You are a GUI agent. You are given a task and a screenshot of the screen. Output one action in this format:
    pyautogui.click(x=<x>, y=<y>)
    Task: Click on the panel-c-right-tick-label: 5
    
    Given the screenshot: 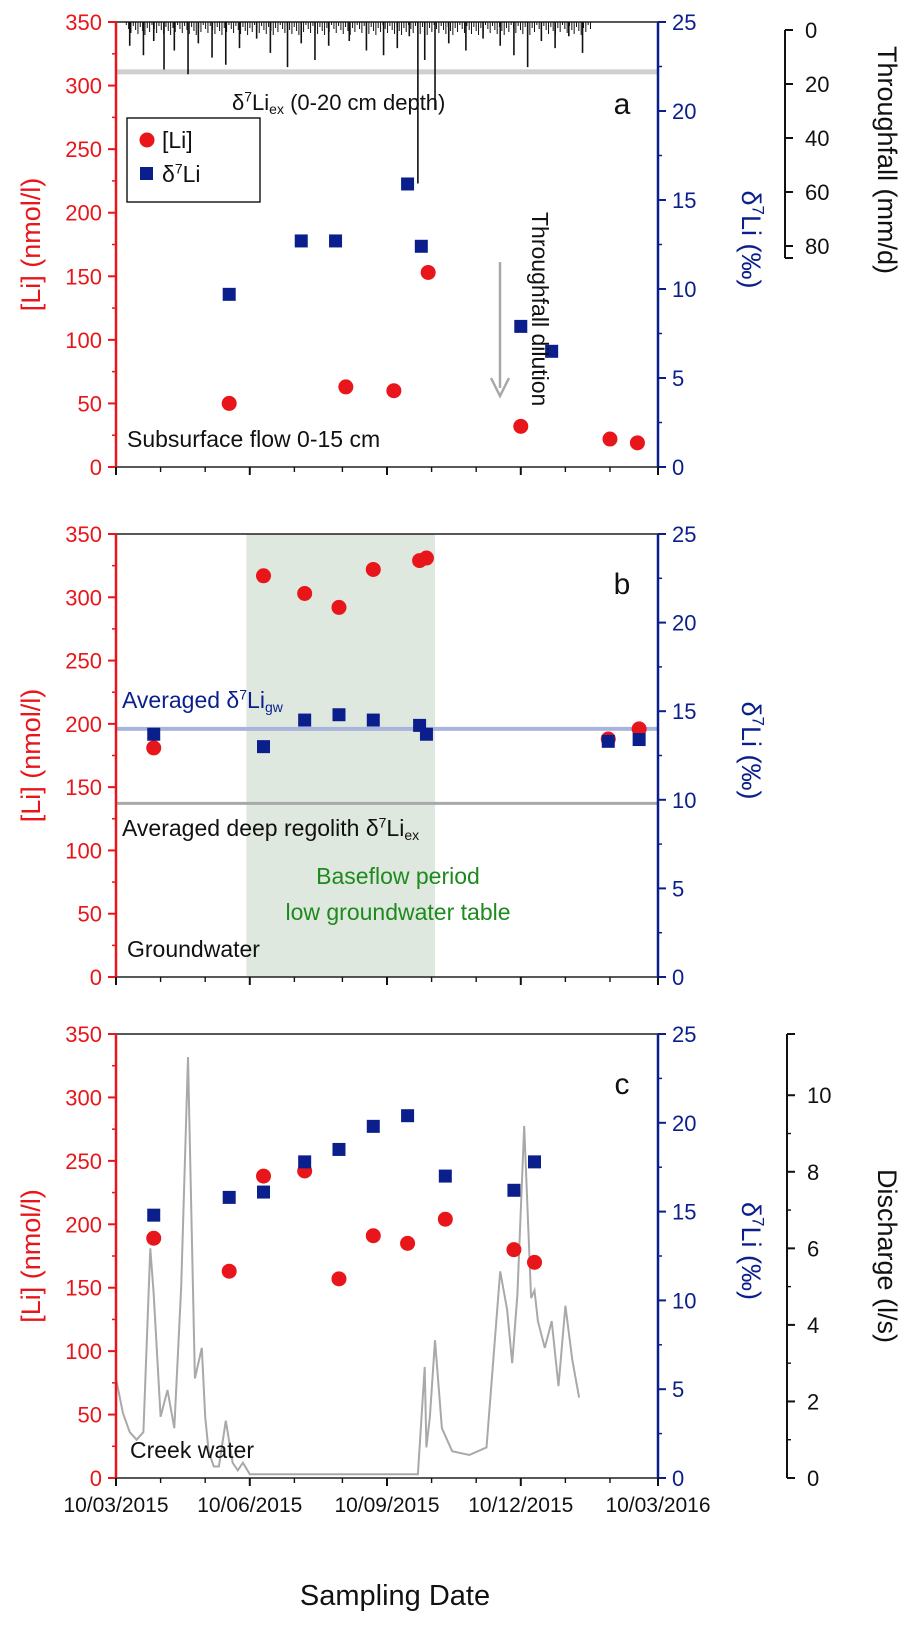 What is the action you would take?
    pyautogui.click(x=678, y=1389)
    